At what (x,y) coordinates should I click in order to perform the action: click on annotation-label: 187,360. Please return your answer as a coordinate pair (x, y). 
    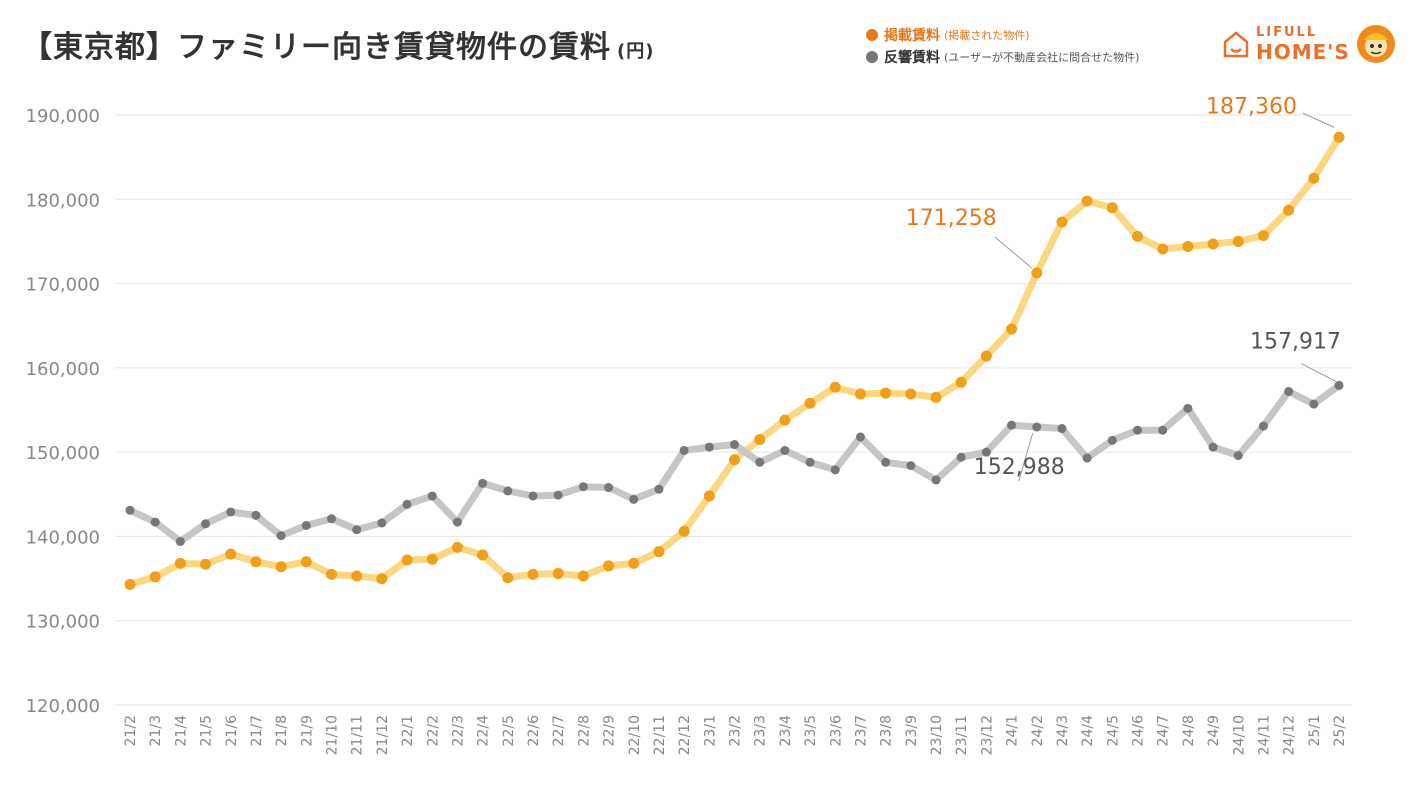
    Looking at the image, I should click on (1251, 106).